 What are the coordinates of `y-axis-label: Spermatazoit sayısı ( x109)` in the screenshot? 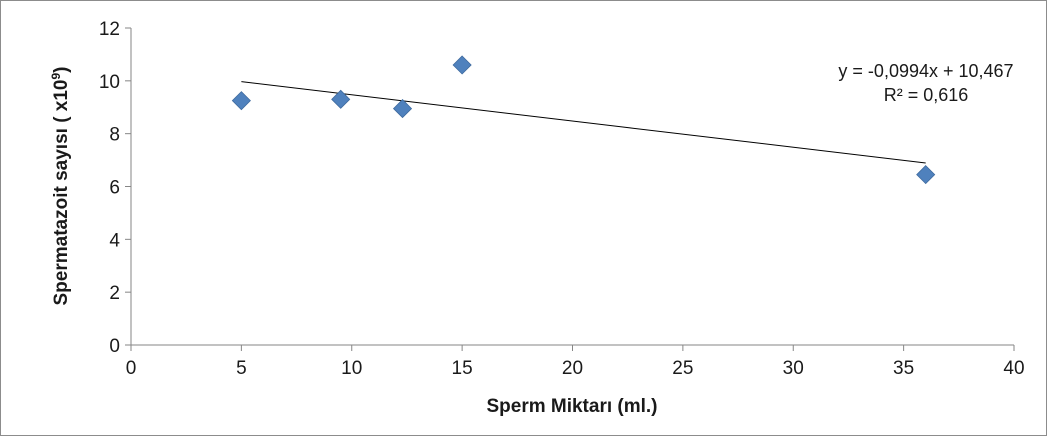 It's located at (60, 185).